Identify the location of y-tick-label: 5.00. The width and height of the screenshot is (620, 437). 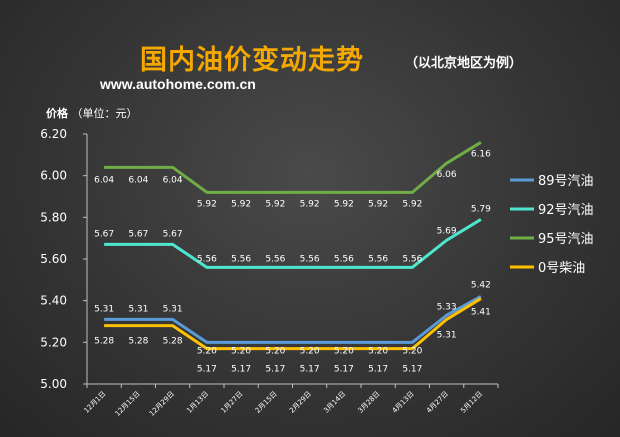
(53, 384).